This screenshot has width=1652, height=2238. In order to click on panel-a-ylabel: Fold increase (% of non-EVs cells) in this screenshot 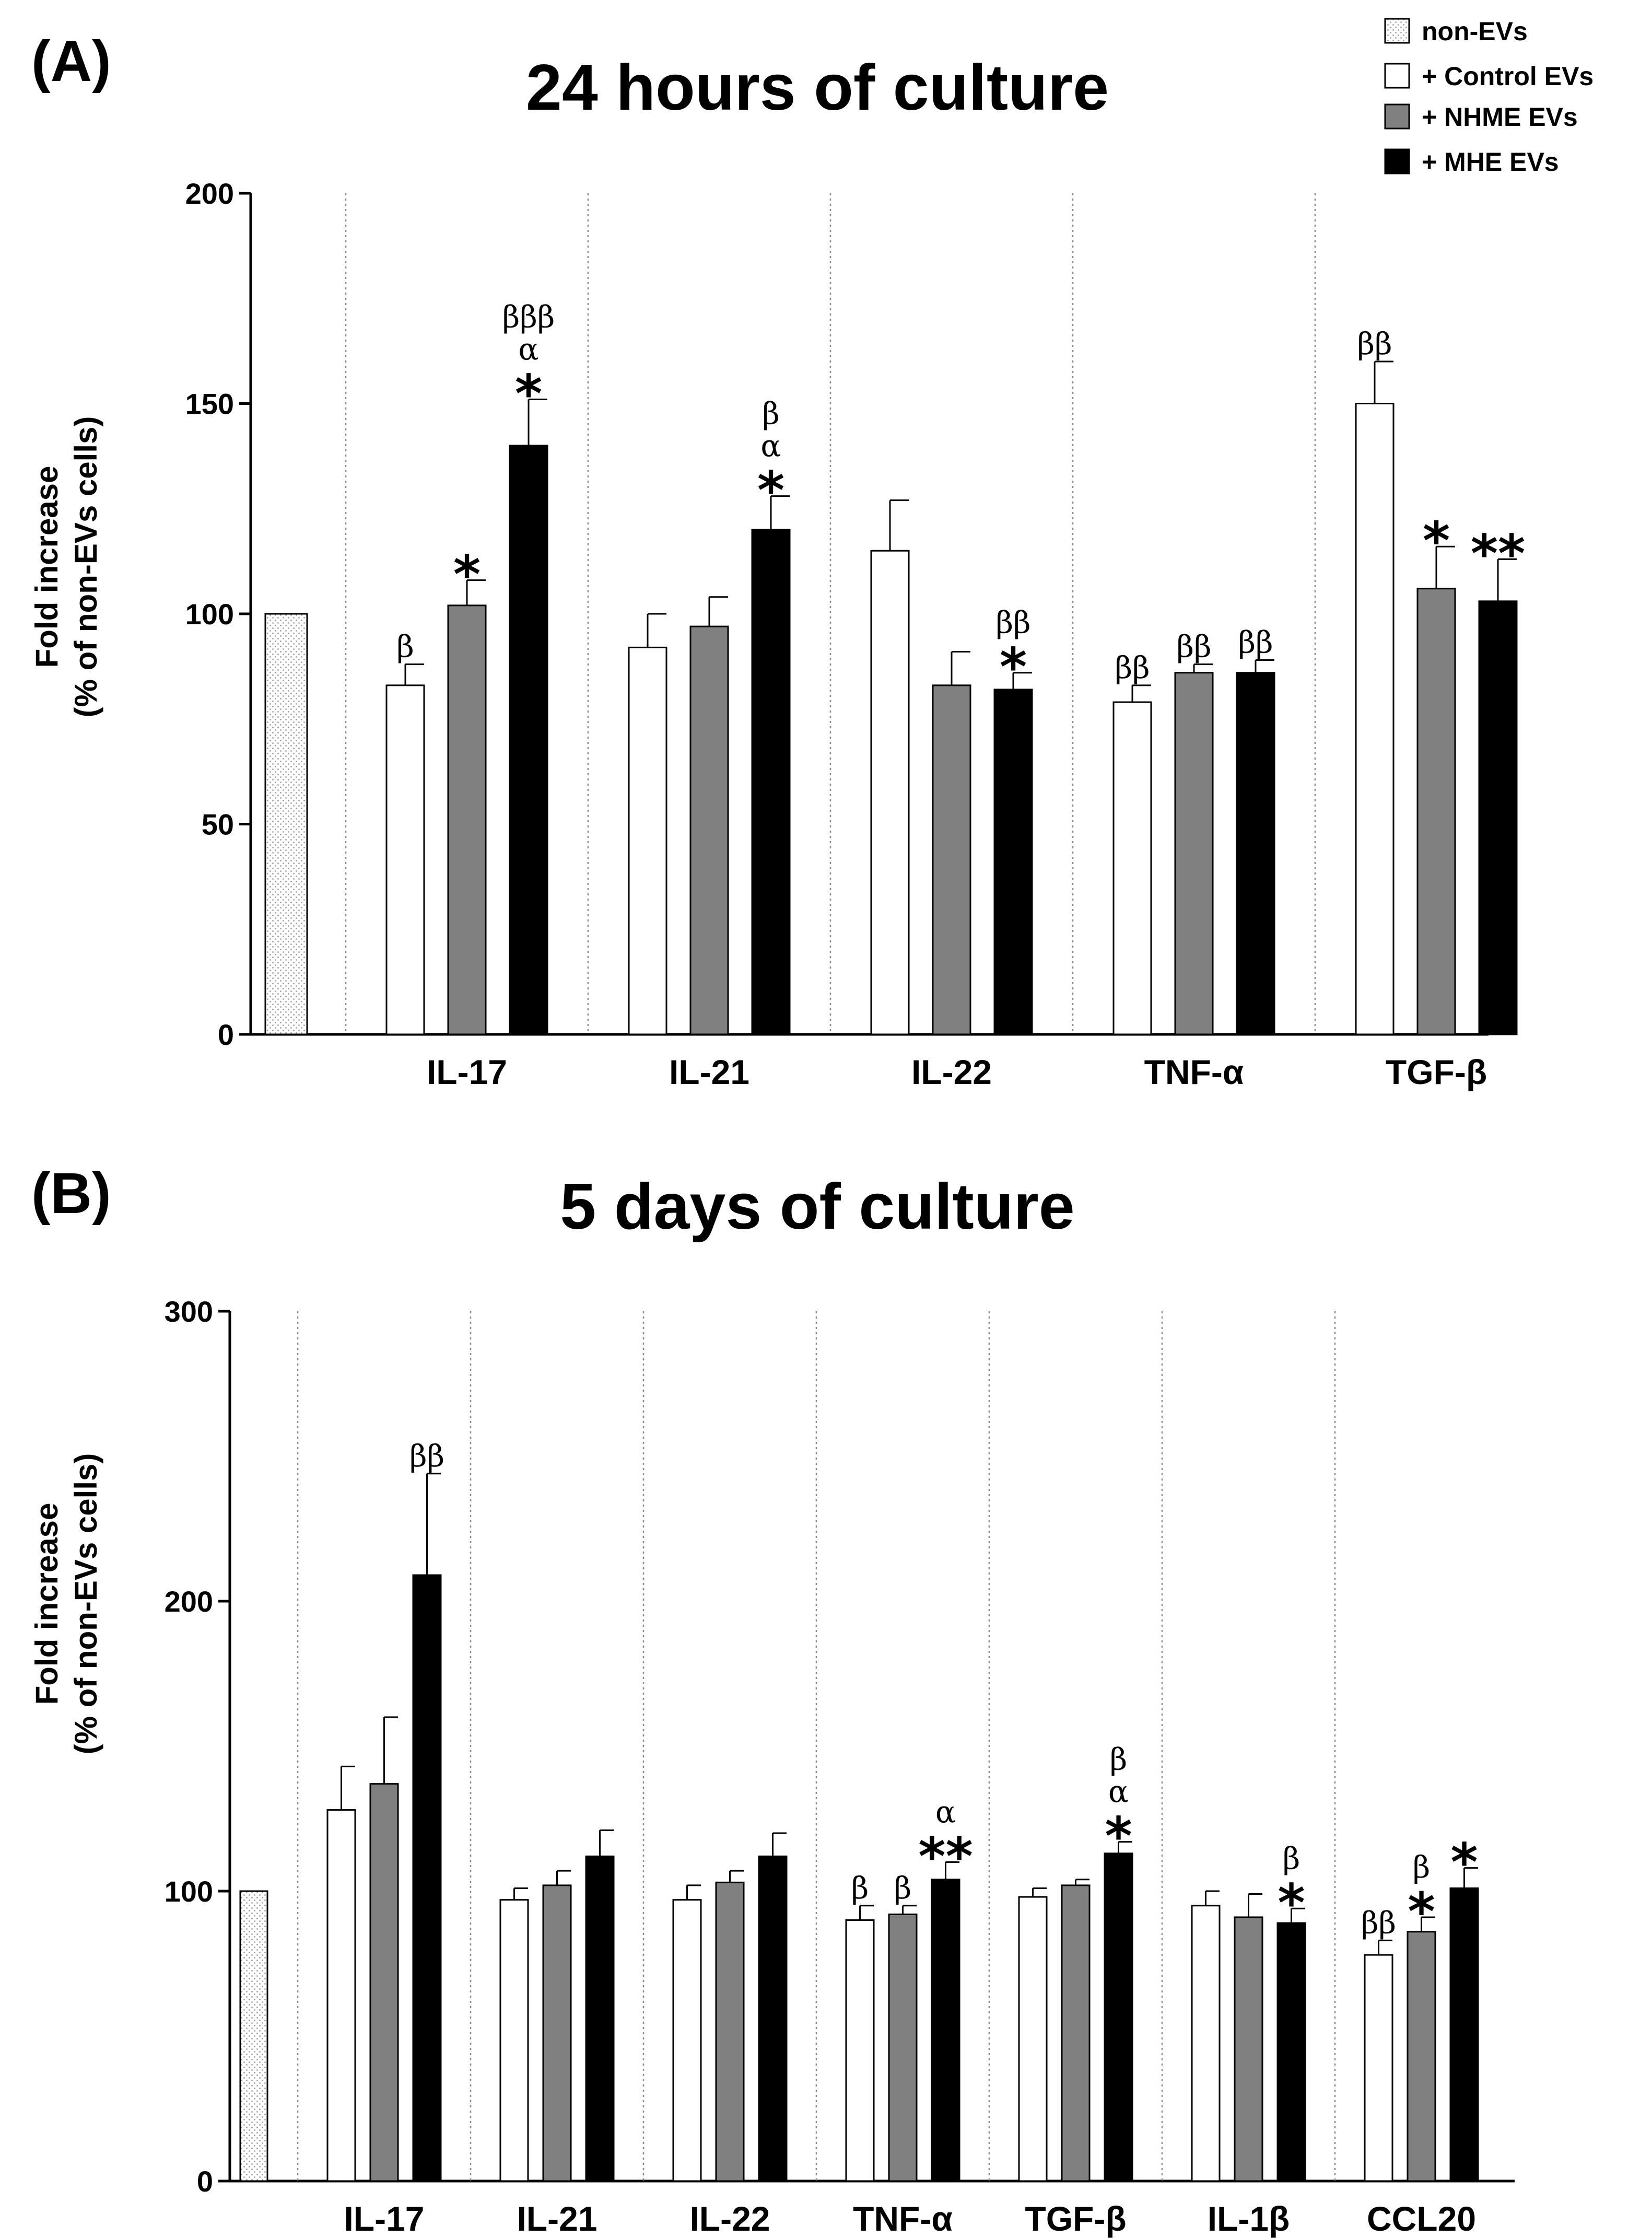, I will do `click(66, 567)`.